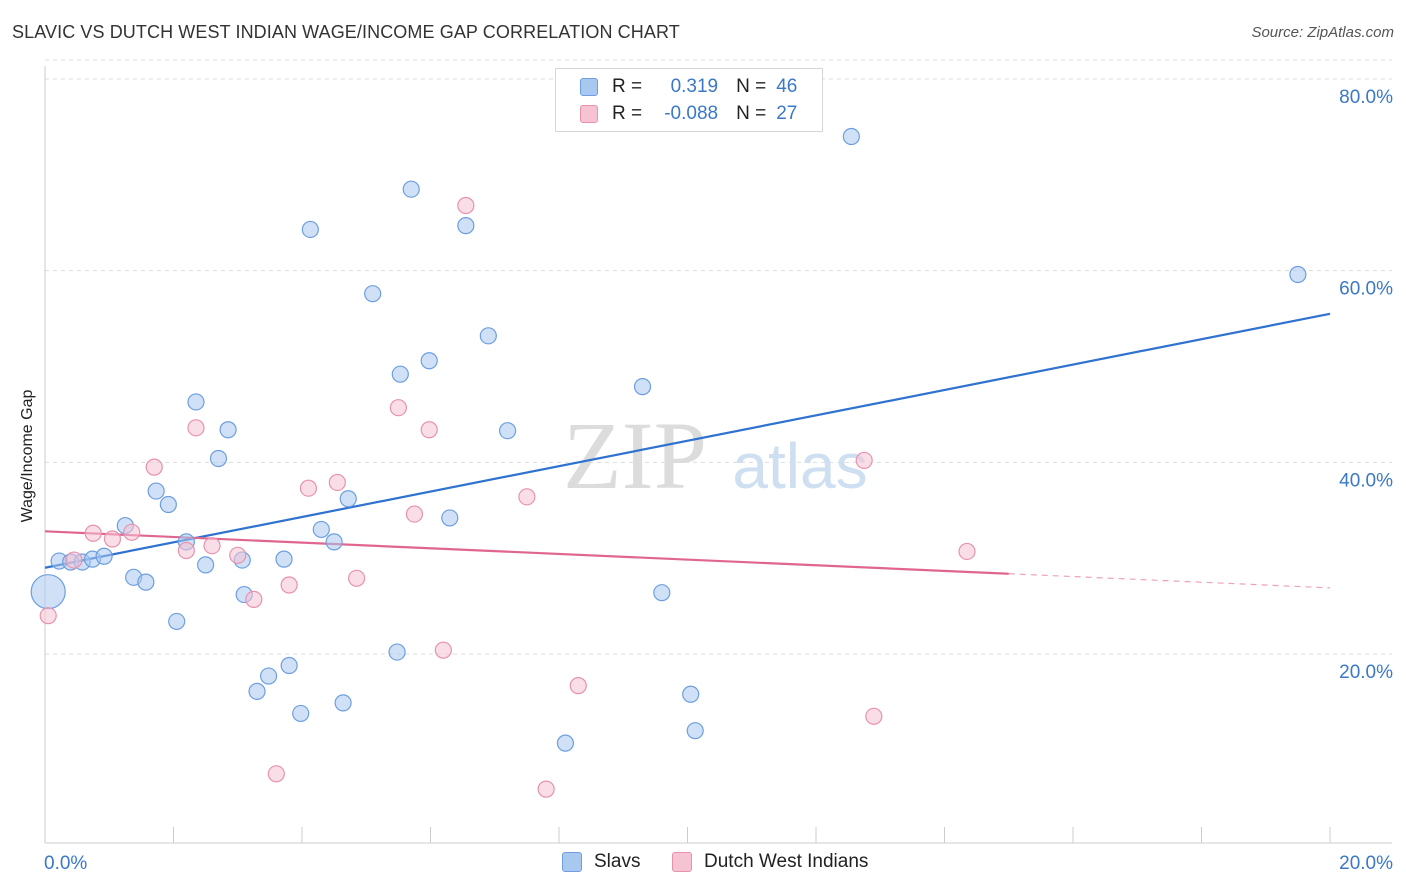 Image resolution: width=1406 pixels, height=892 pixels. I want to click on trend-line-dutch-west-indians, so click(526, 552).